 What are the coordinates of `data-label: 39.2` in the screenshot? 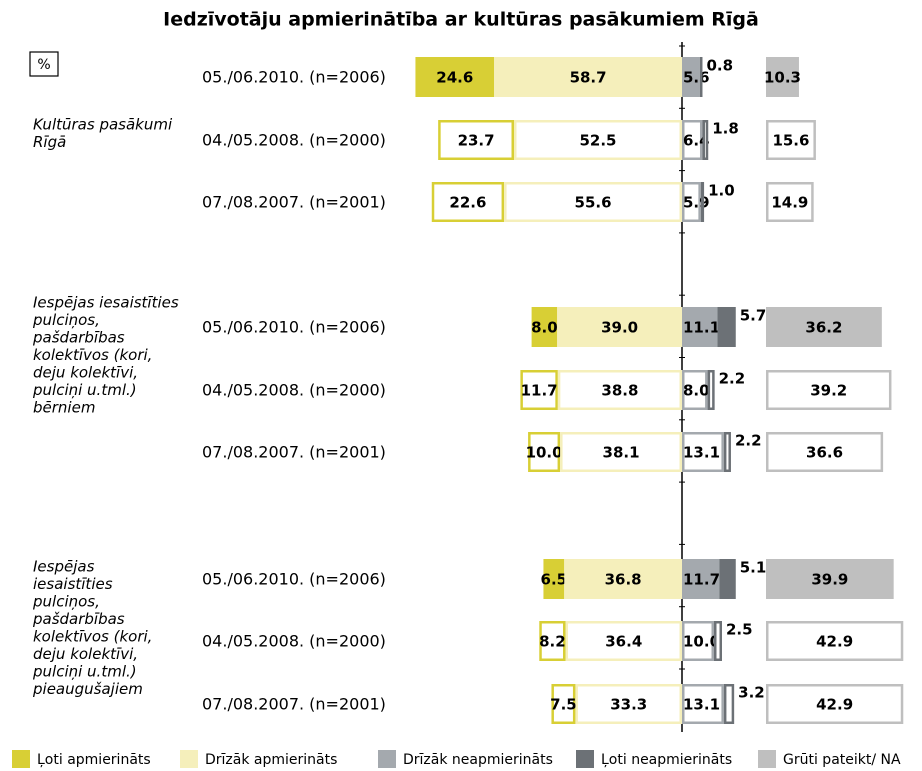 It's located at (828, 391).